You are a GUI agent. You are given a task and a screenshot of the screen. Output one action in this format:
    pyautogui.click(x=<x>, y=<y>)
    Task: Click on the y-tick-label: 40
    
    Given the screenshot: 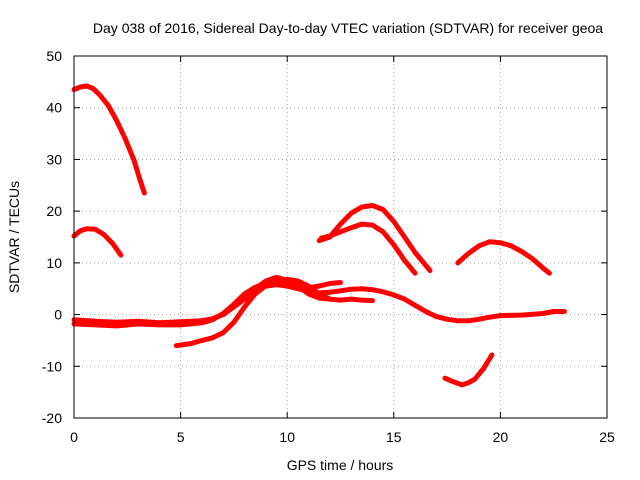 What is the action you would take?
    pyautogui.click(x=54, y=108)
    